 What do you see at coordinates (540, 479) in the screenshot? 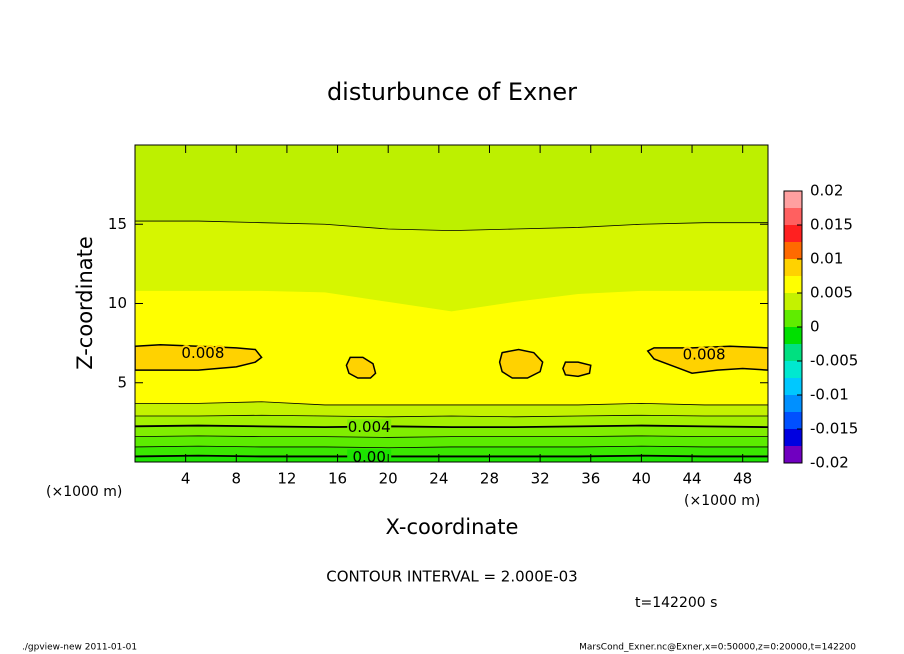
I see `x-tick-label: 32` at bounding box center [540, 479].